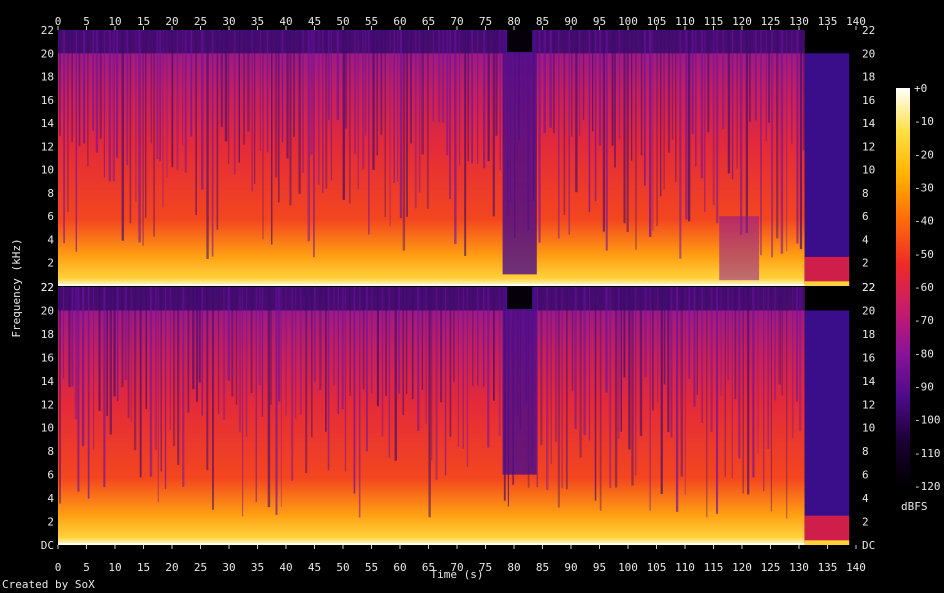 The width and height of the screenshot is (944, 593). What do you see at coordinates (50, 451) in the screenshot?
I see `y-tick-label-left: 8` at bounding box center [50, 451].